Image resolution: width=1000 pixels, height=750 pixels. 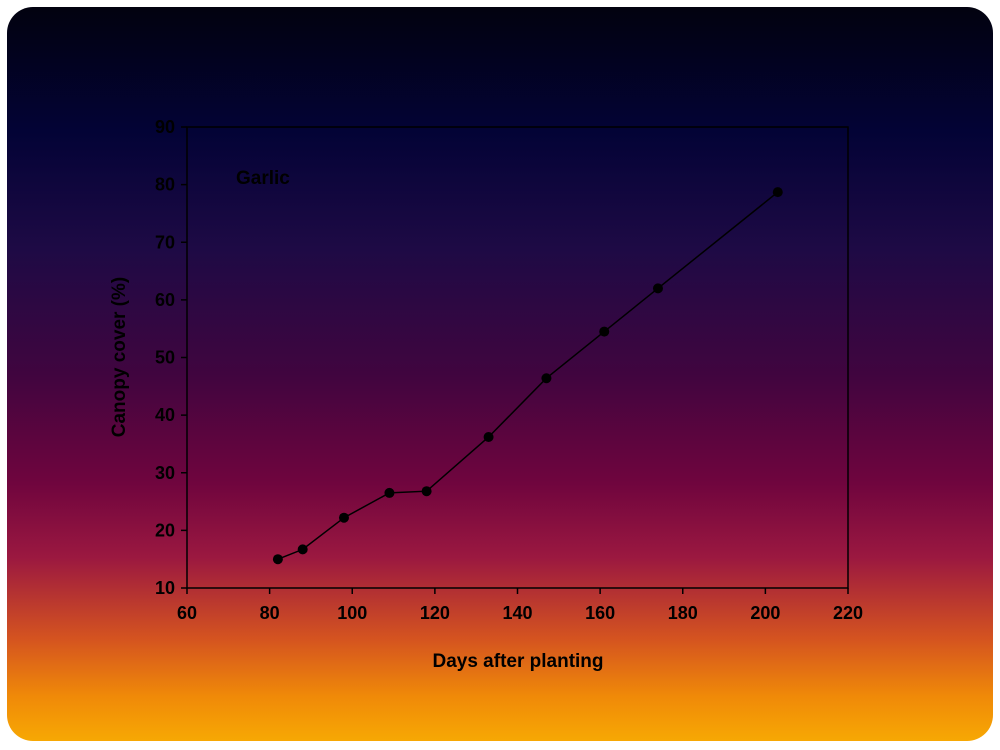 What do you see at coordinates (165, 185) in the screenshot?
I see `y-tick-label: 80` at bounding box center [165, 185].